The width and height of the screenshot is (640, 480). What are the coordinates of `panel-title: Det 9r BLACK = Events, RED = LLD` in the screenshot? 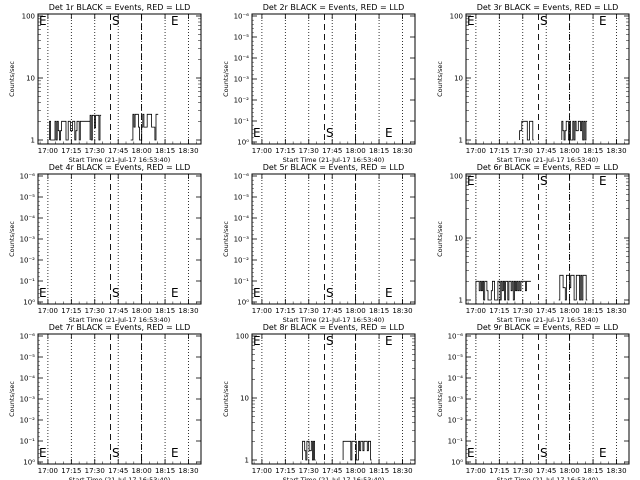 It's located at (548, 327).